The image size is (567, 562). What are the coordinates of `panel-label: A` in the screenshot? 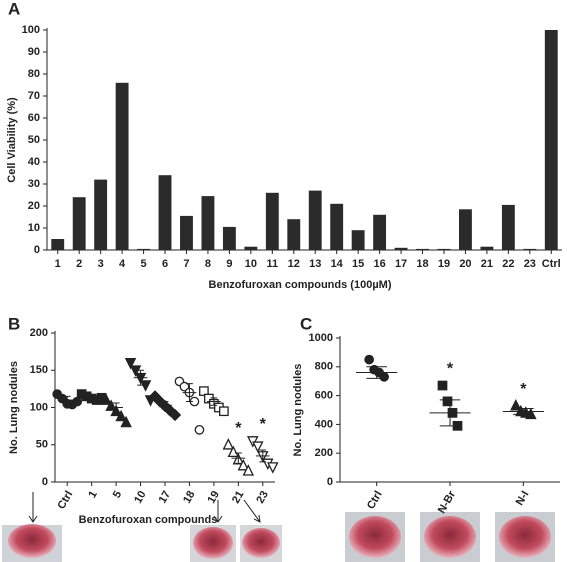 It's located at (14, 9).